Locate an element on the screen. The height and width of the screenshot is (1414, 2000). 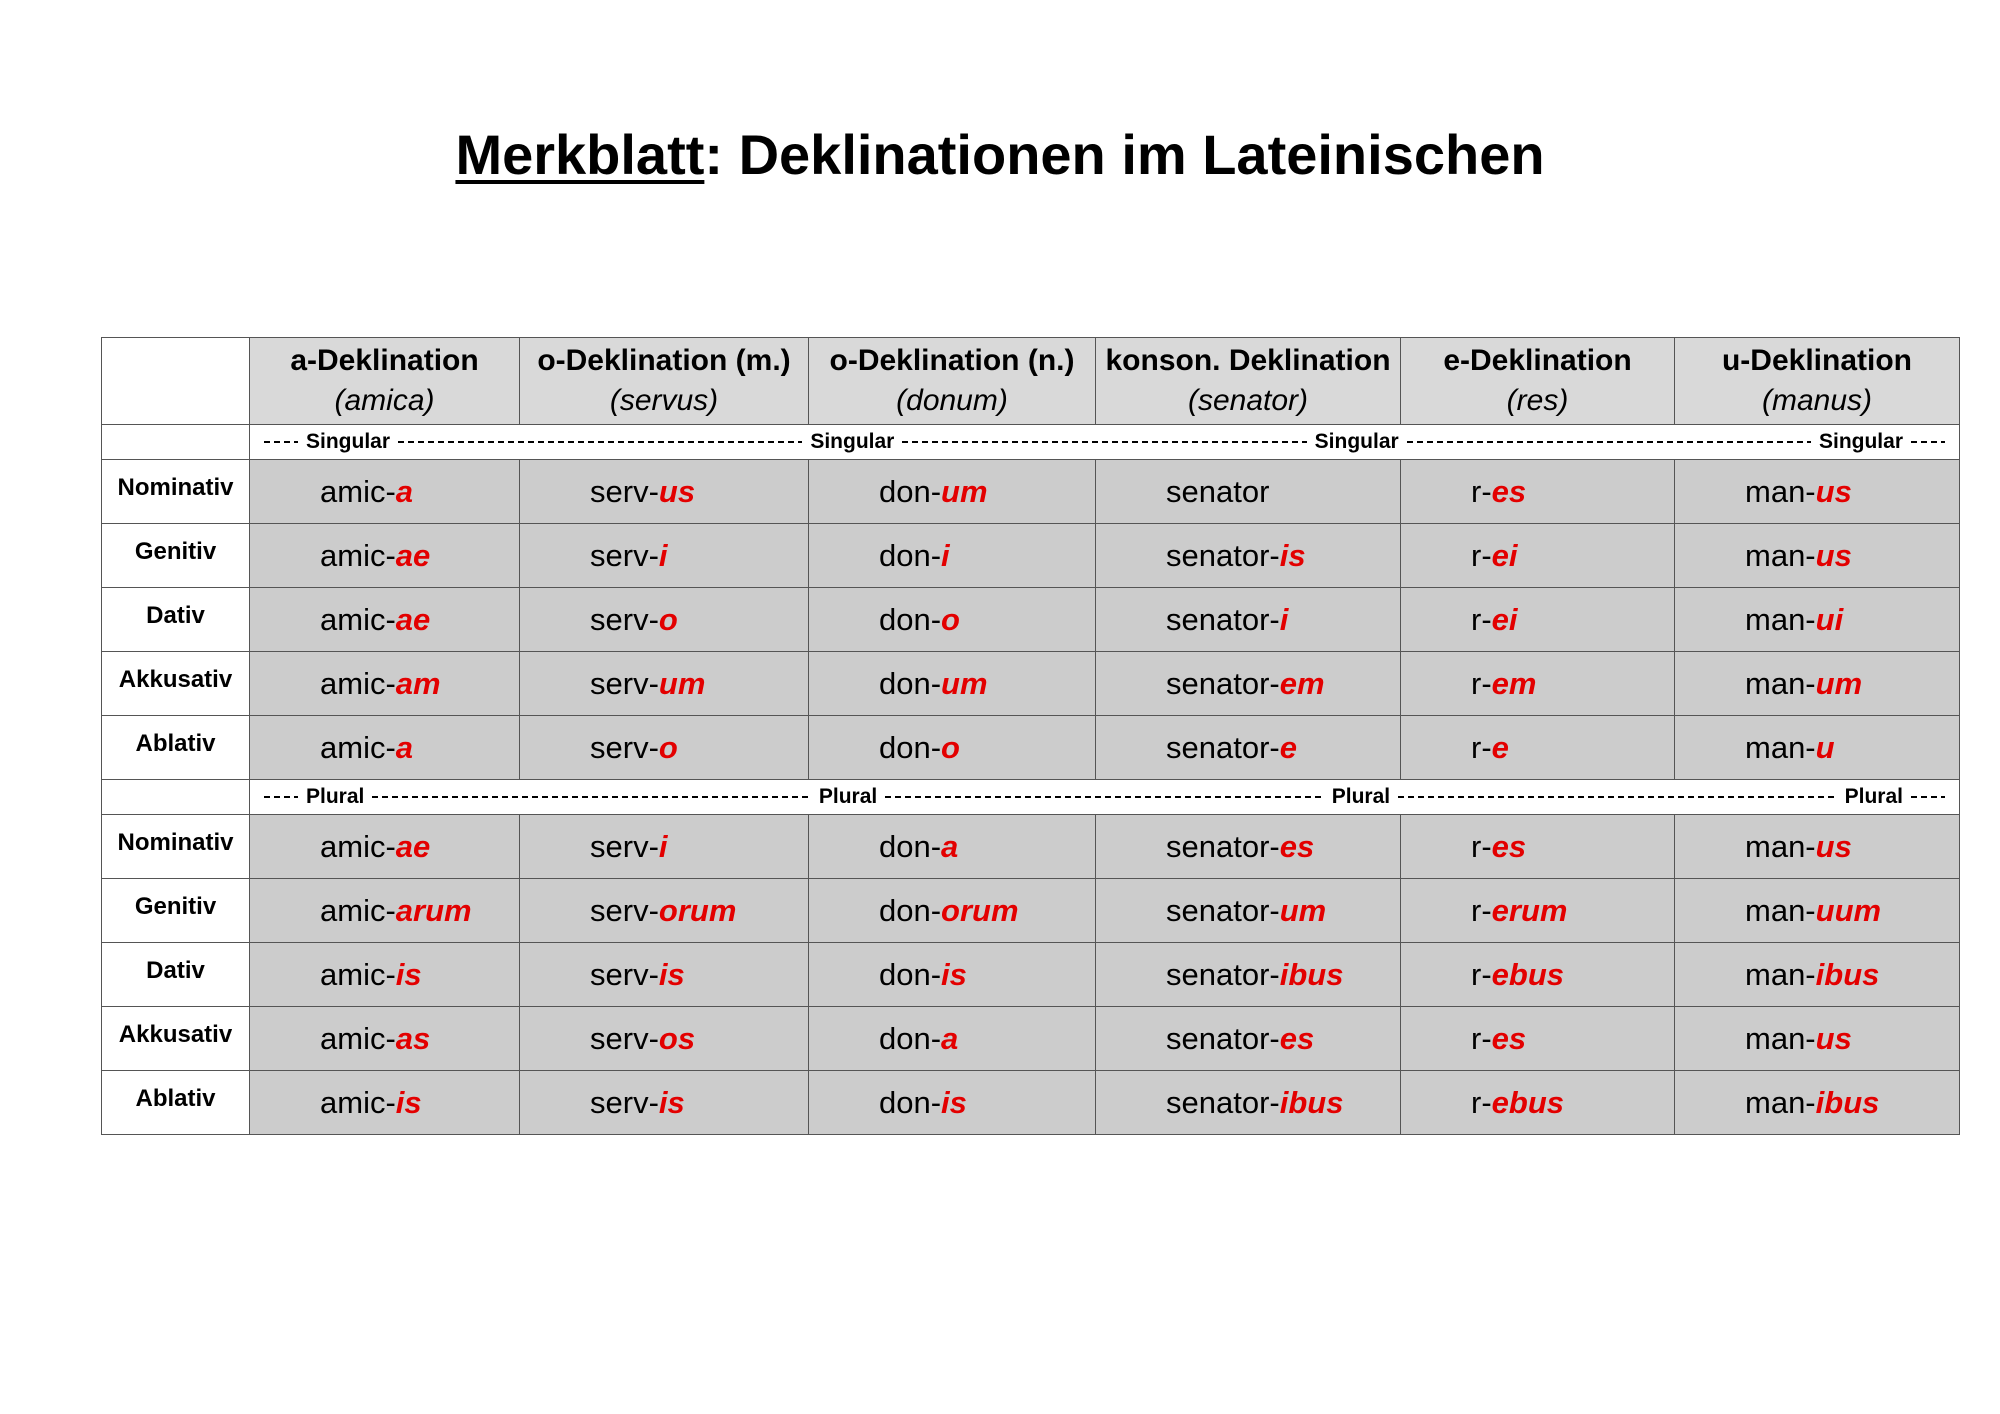
case-label: Genitiv is located at coordinates (175, 555).